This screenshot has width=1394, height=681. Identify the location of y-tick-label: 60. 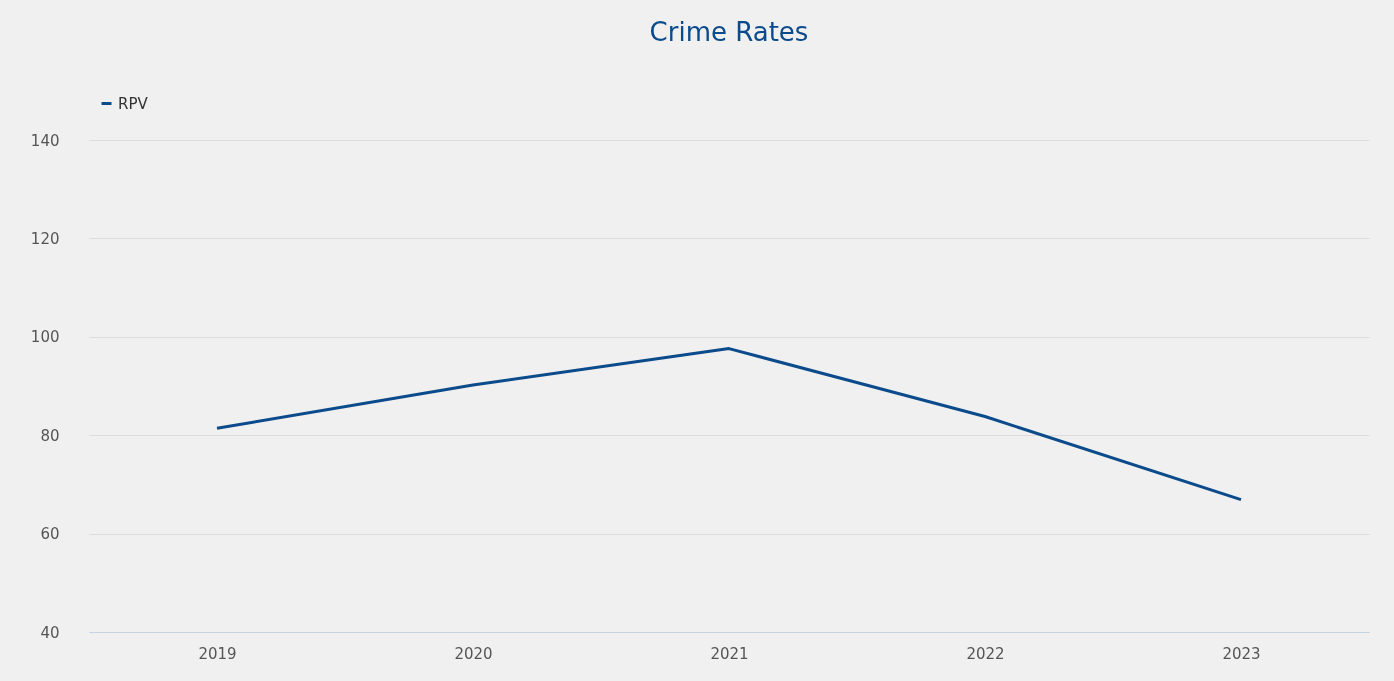
(50, 534).